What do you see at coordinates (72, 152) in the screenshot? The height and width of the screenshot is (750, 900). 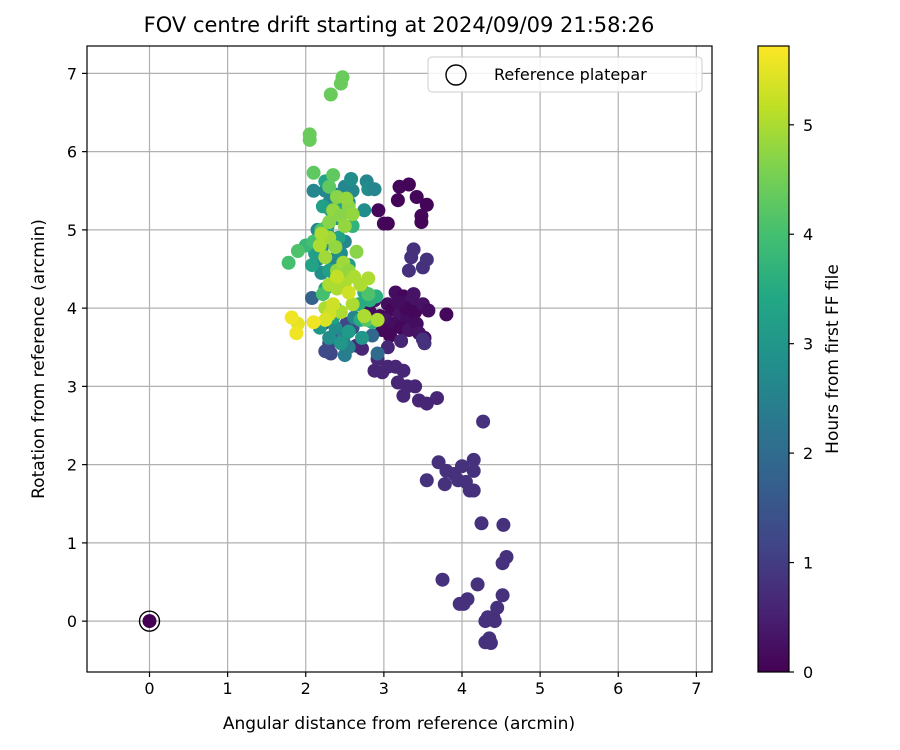 I see `y-tick-label: 6` at bounding box center [72, 152].